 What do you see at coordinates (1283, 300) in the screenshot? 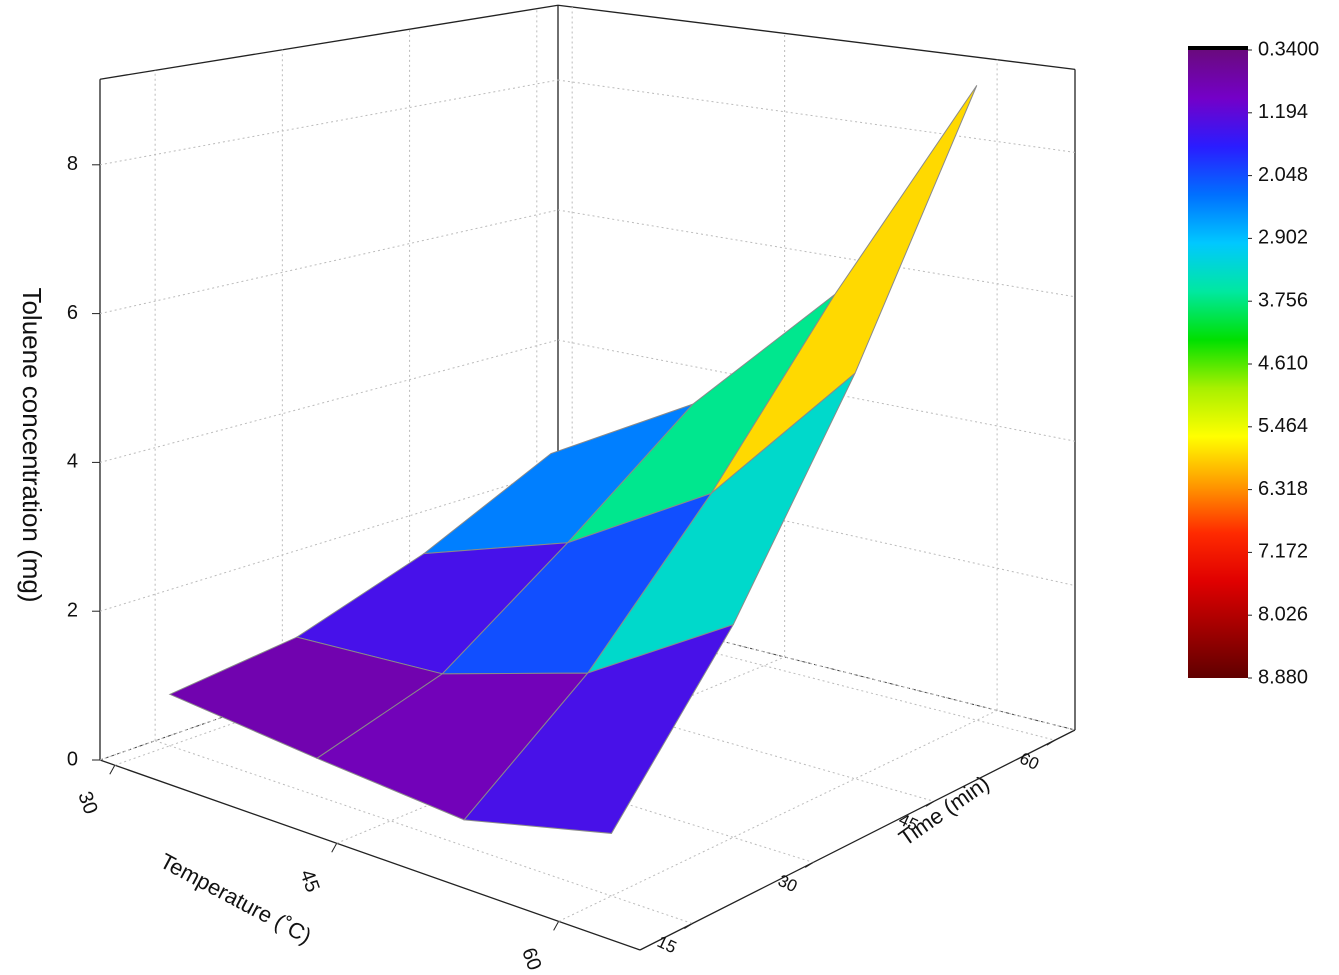
I see `colorbar-tick-label: 3.756` at bounding box center [1283, 300].